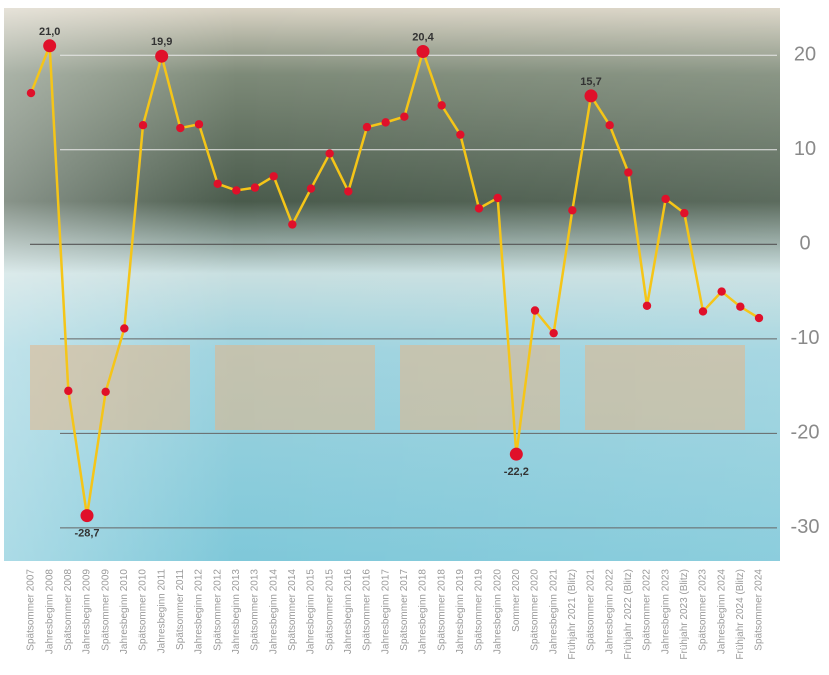 The height and width of the screenshot is (675, 829). Describe the element at coordinates (805, 338) in the screenshot. I see `y-tick-label: -10` at that location.